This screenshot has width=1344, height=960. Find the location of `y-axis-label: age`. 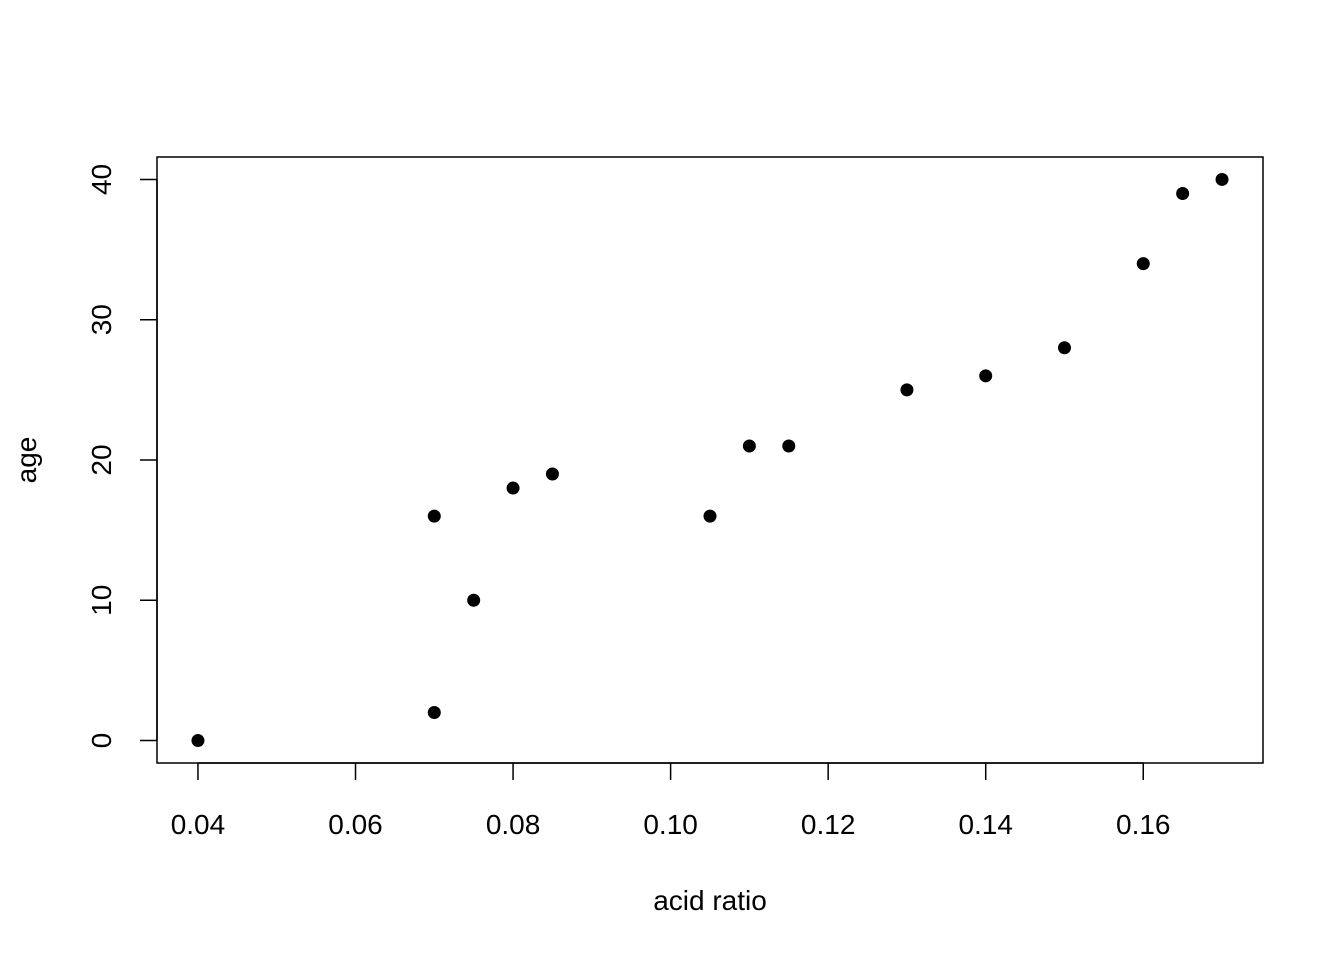

y-axis-label: age is located at coordinates (26, 460).